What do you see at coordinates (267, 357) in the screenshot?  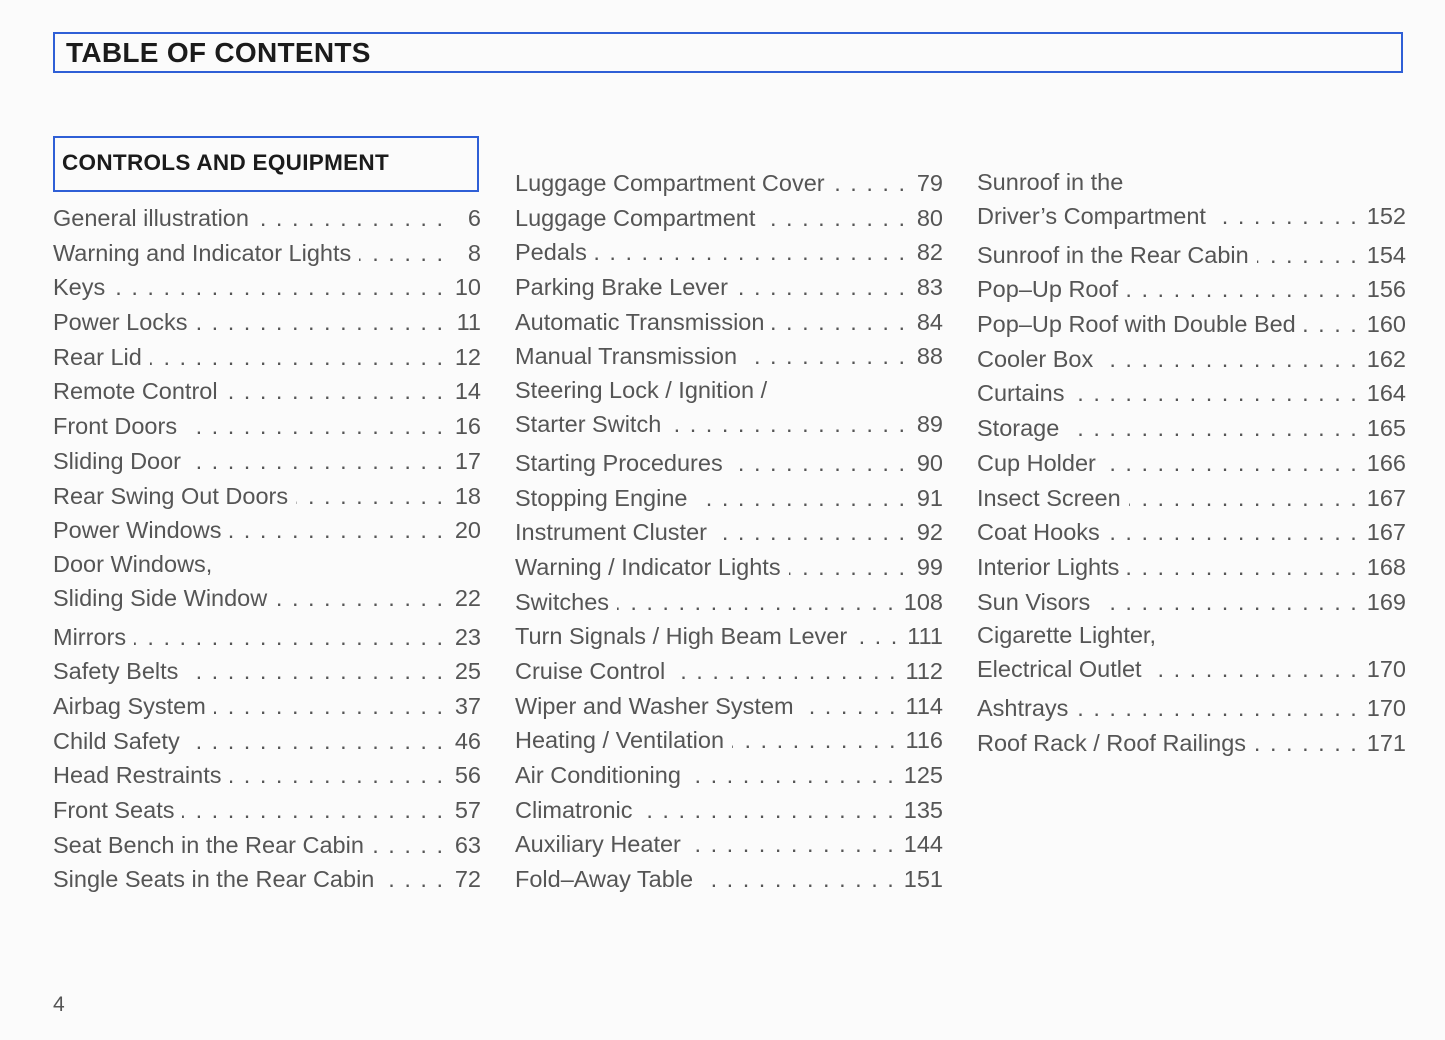 I see `toc-entry: Rear Lid 12` at bounding box center [267, 357].